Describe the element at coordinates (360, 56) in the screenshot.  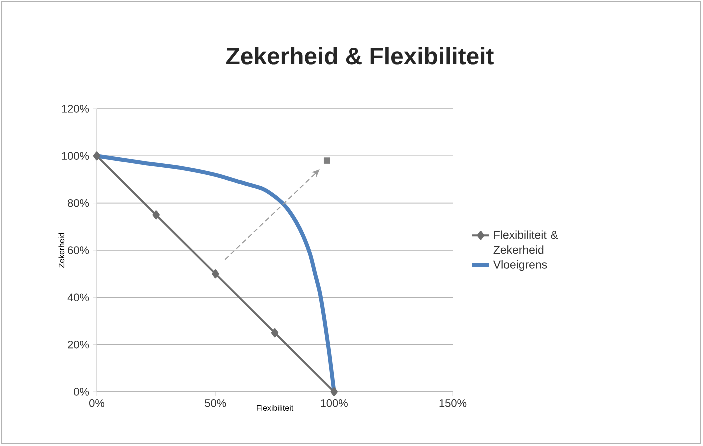
I see `chart-title: Zekerheid & Flexibiliteit` at that location.